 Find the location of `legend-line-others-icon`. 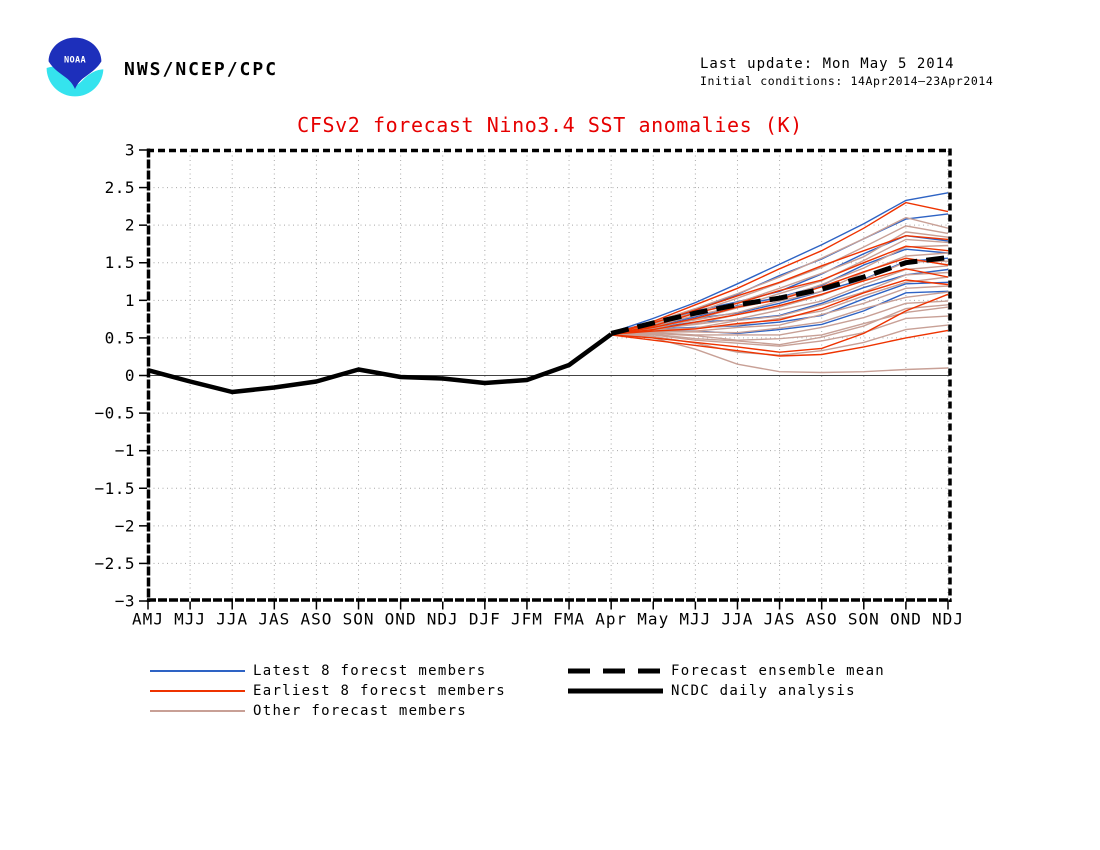

legend-line-others-icon is located at coordinates (197, 711).